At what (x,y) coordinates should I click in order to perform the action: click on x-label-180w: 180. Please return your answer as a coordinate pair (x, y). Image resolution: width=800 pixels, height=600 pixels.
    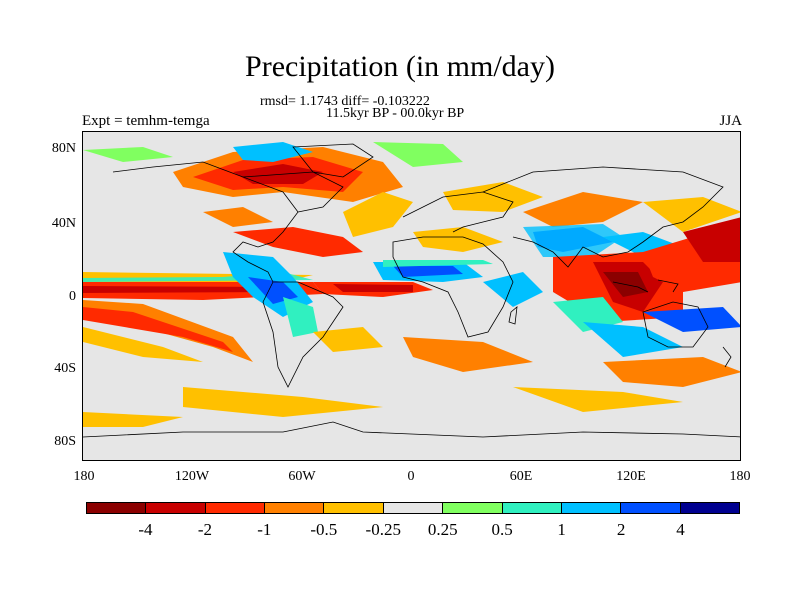
    Looking at the image, I should click on (84, 476).